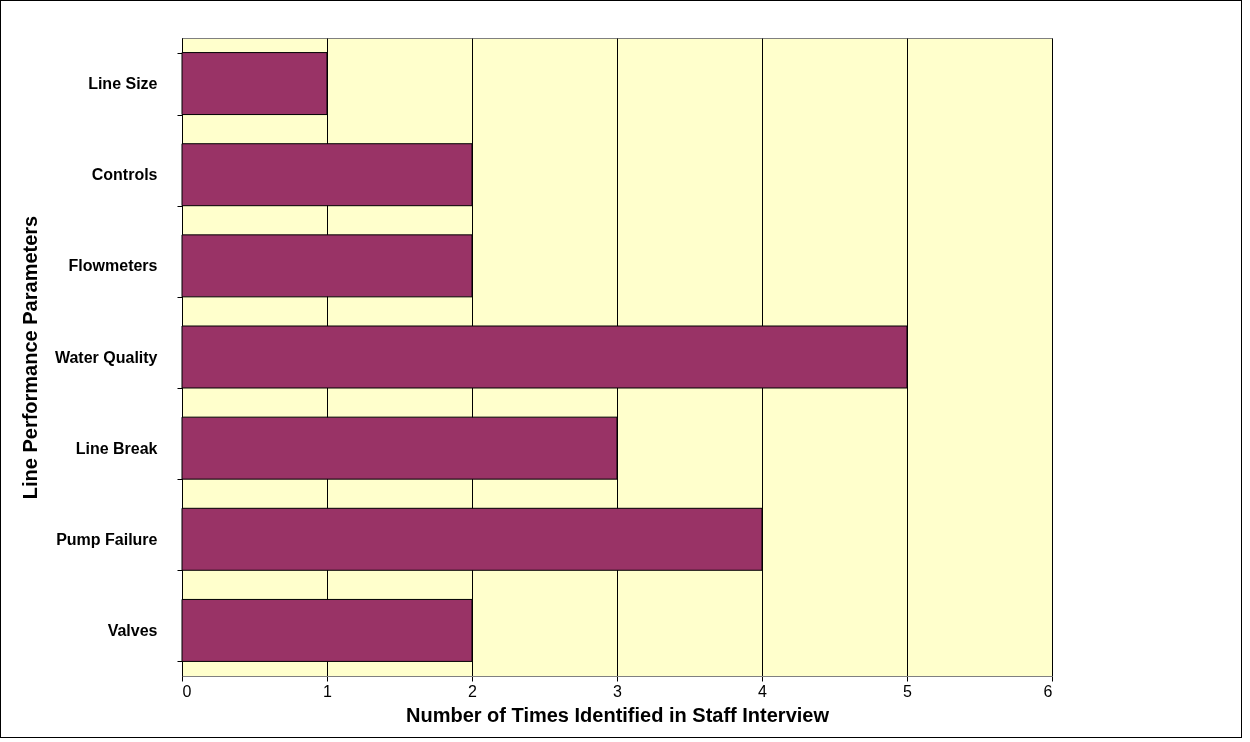 Image resolution: width=1250 pixels, height=742 pixels. What do you see at coordinates (29, 357) in the screenshot?
I see `y-axis-title: Line Performance Parameters` at bounding box center [29, 357].